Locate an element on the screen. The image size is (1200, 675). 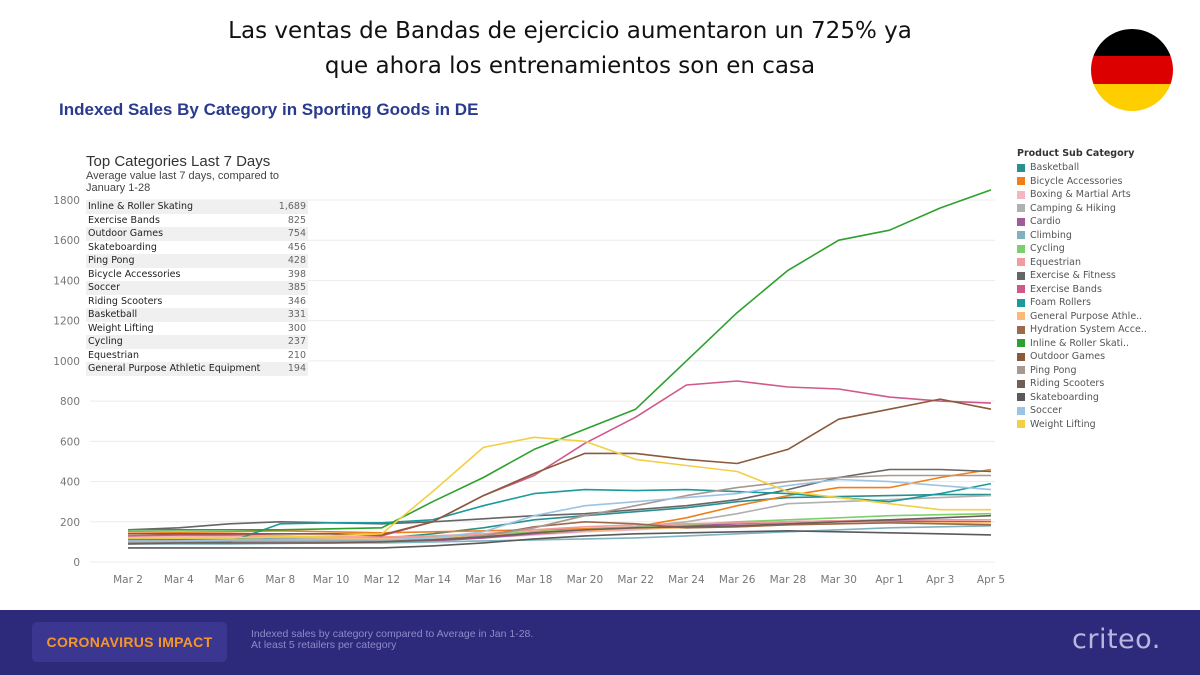
inset-row-name: Riding Scooters is located at coordinates (125, 301).